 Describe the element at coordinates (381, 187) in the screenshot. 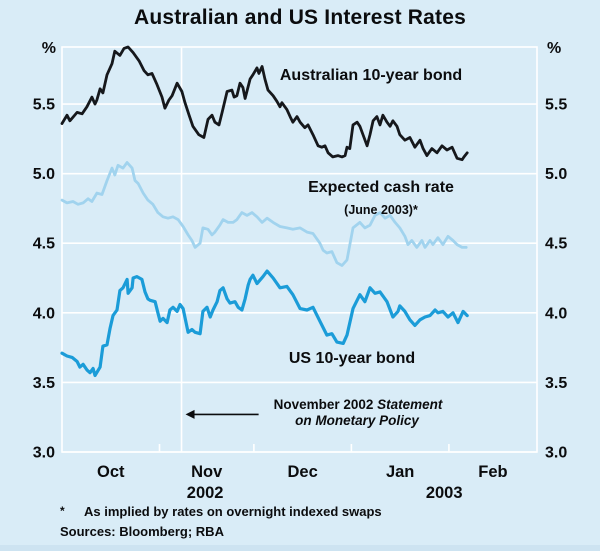

I see `series-label-expected-cash-rate: Expected cash rate` at that location.